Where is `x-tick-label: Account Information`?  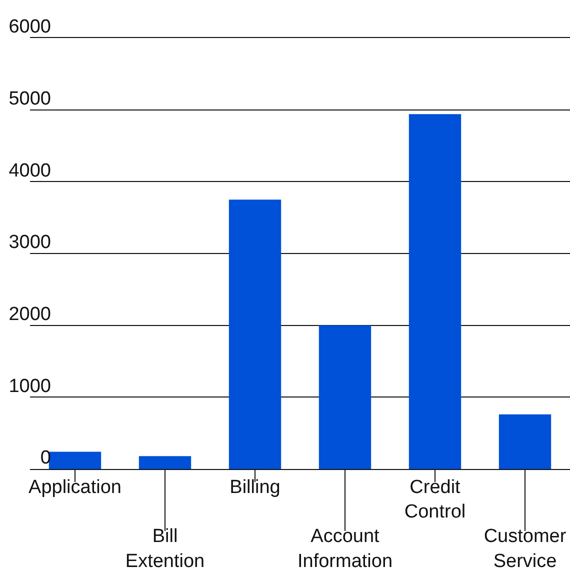 x-tick-label: Account Information is located at coordinates (345, 549).